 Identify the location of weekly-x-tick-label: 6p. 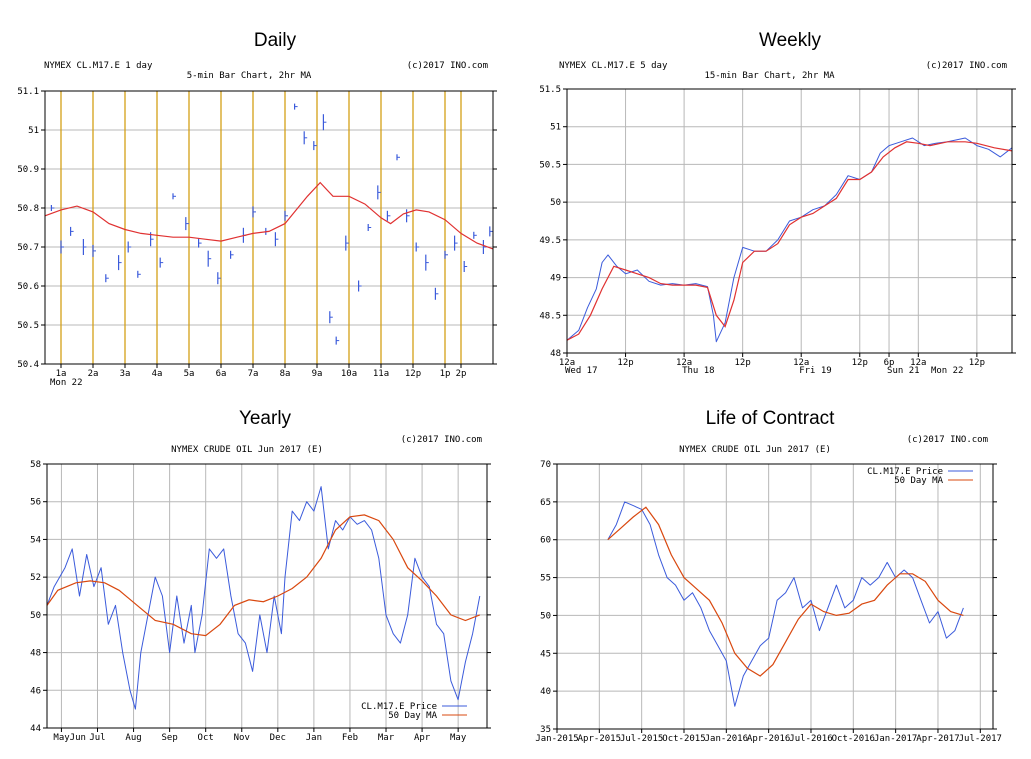
(889, 363).